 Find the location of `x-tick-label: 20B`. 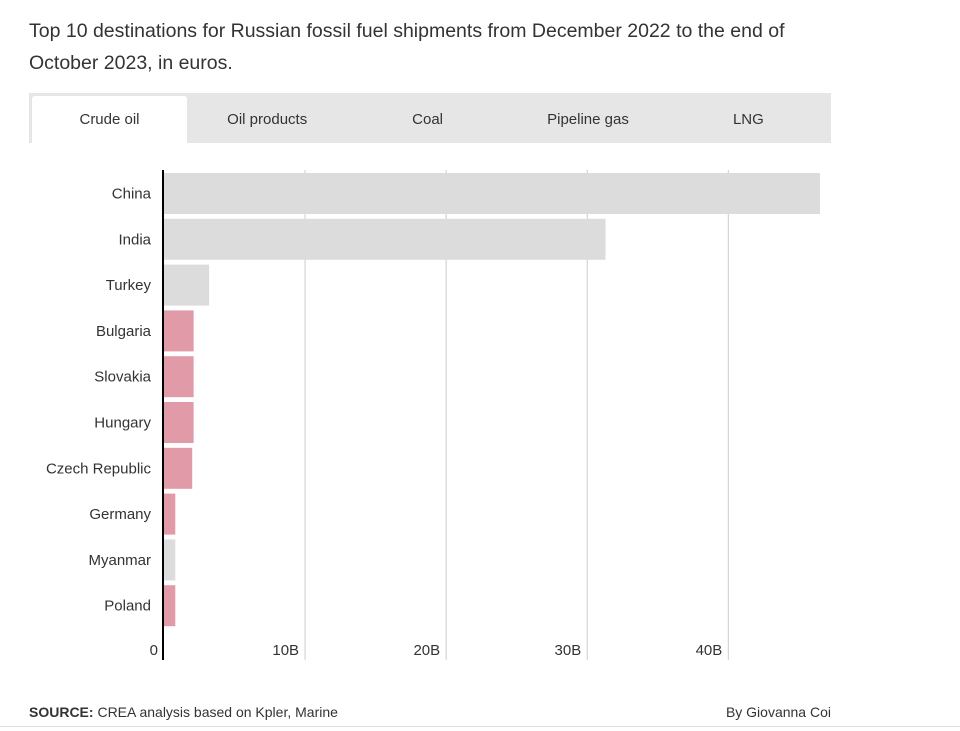

x-tick-label: 20B is located at coordinates (426, 650).